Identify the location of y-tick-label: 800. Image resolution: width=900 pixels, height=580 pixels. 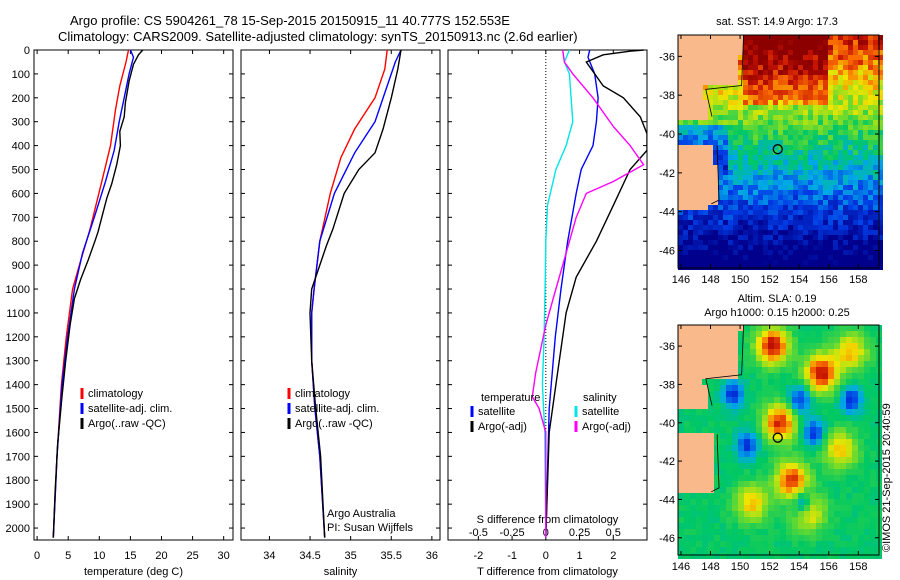
(21, 242).